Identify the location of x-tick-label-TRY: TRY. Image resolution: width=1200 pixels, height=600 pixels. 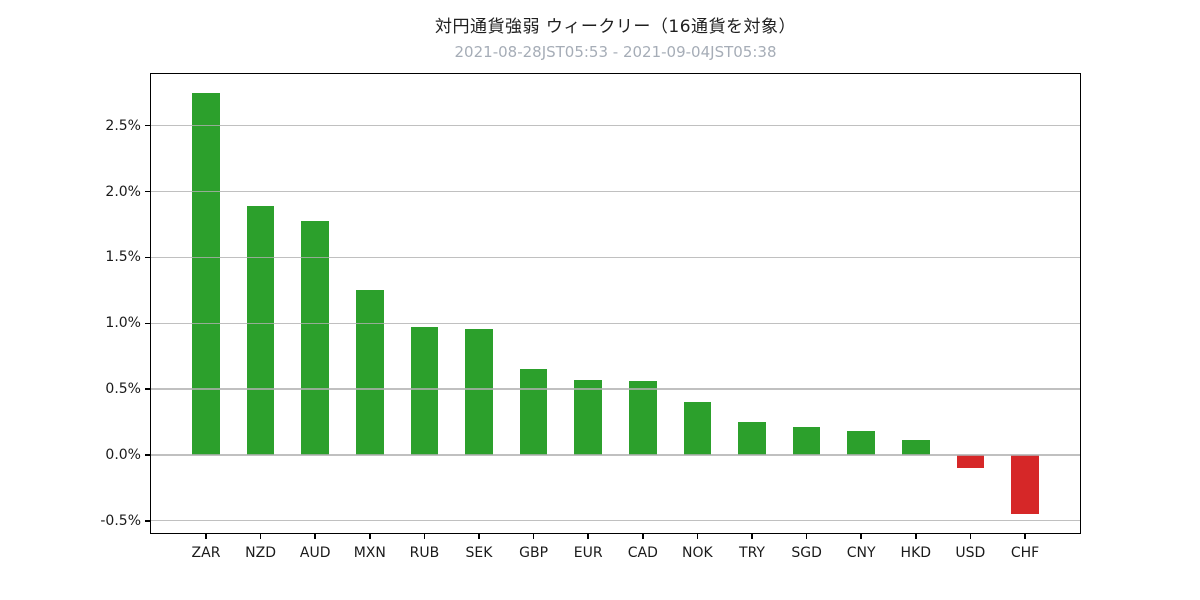
(752, 553).